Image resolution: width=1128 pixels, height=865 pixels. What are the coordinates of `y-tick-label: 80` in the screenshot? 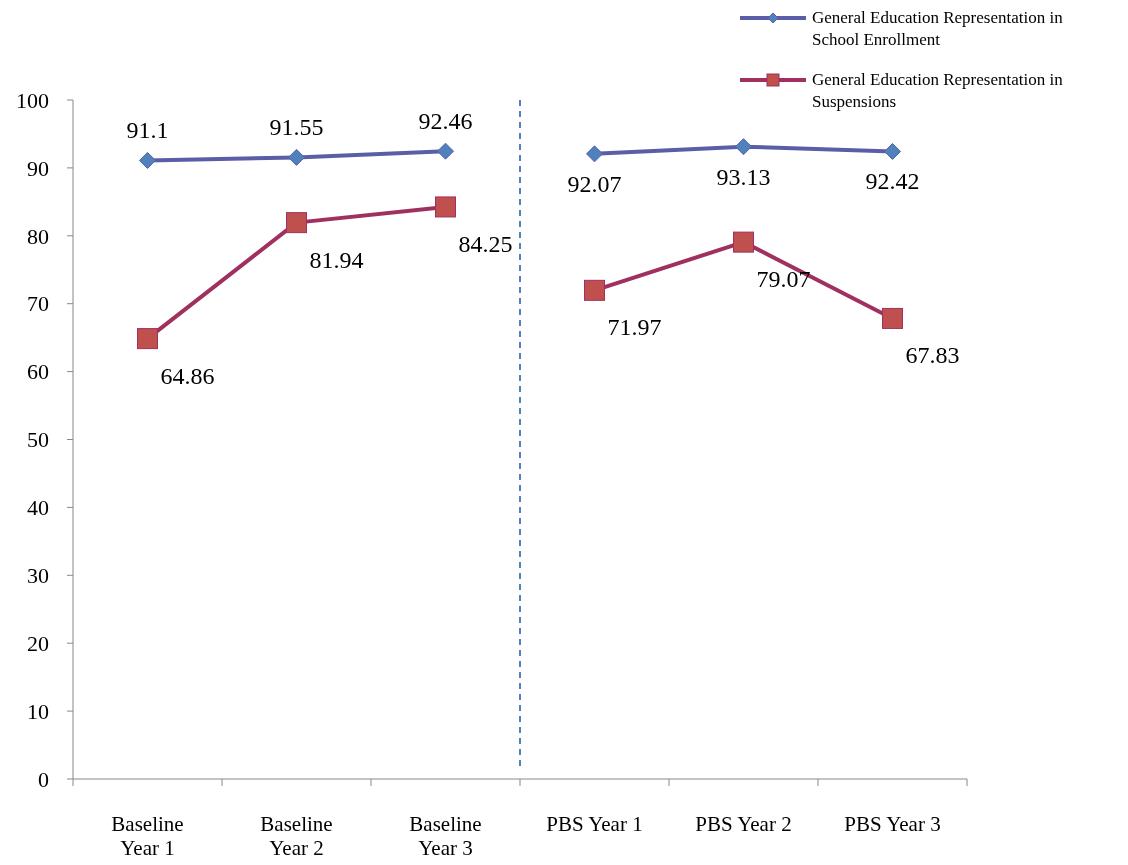 It's located at (38, 236).